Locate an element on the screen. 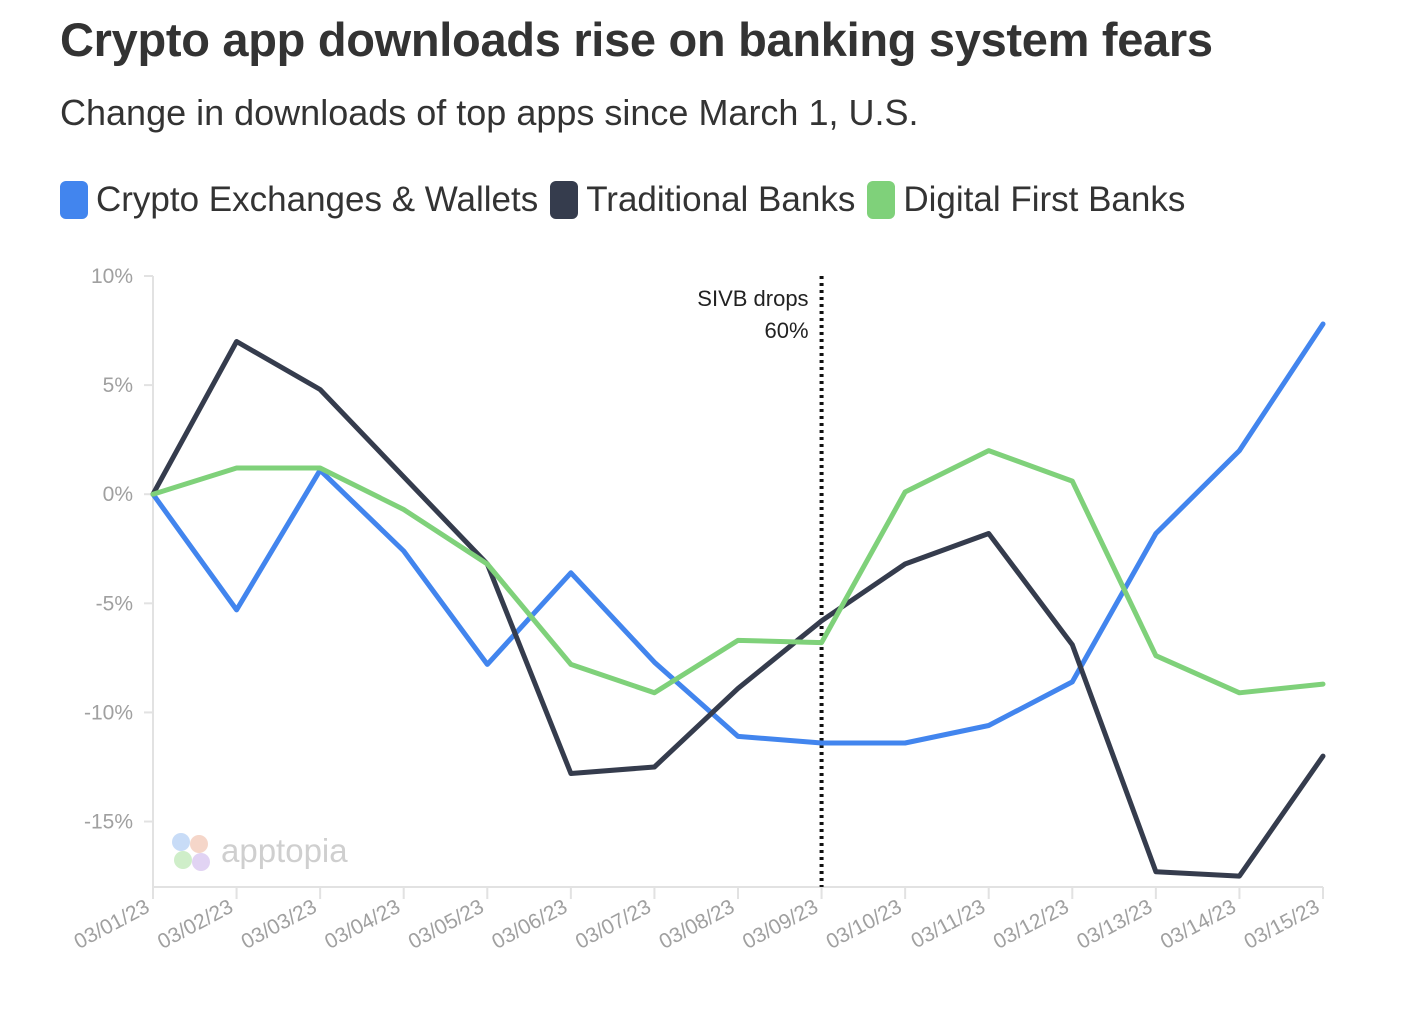  x-tick-label: 03/10/23 is located at coordinates (864, 924).